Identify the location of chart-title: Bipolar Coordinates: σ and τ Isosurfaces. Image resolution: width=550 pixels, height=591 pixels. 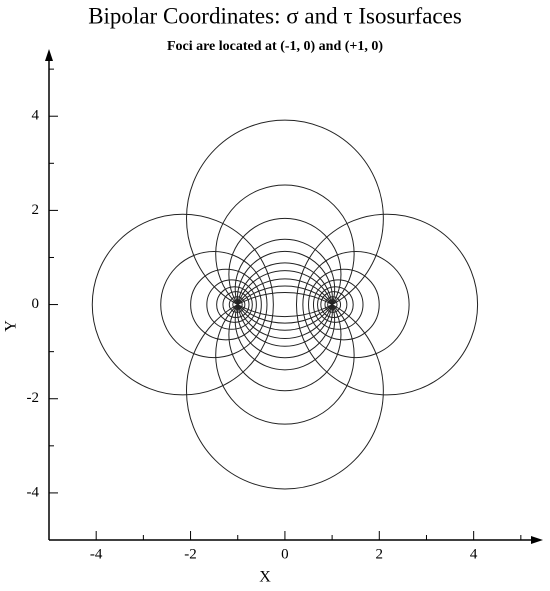
(275, 15).